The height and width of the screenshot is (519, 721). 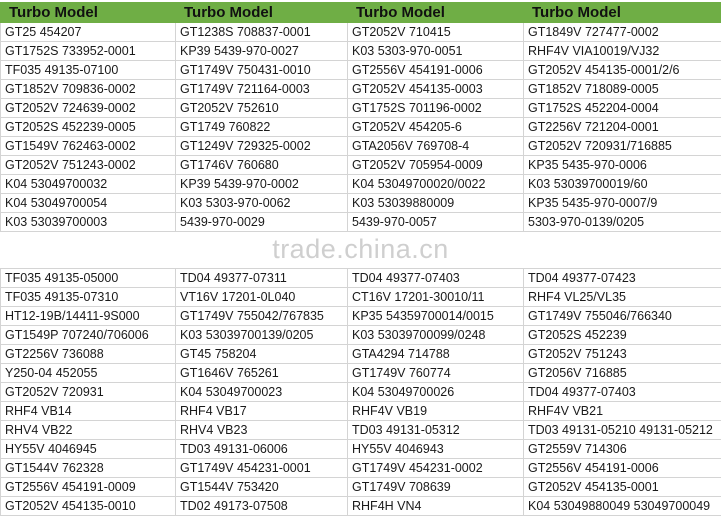 I want to click on turbo-model-cell: GT45 758204, so click(x=261, y=354).